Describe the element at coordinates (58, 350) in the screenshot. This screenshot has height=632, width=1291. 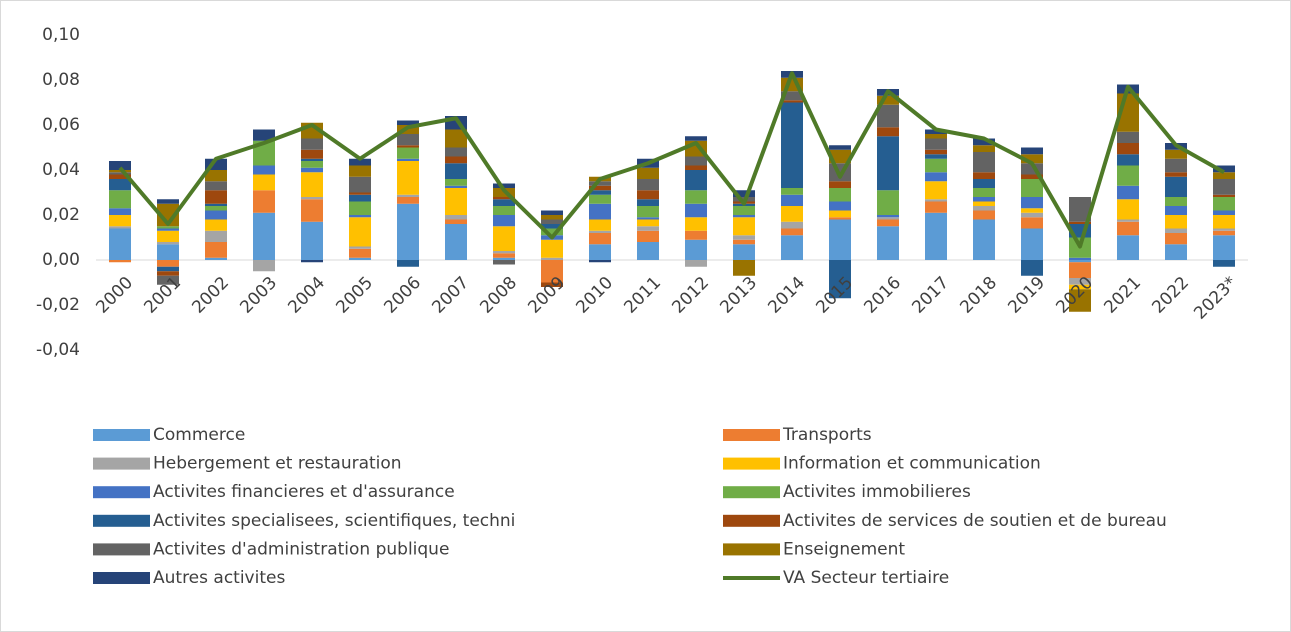
I see `y-tick-label: -0,04` at that location.